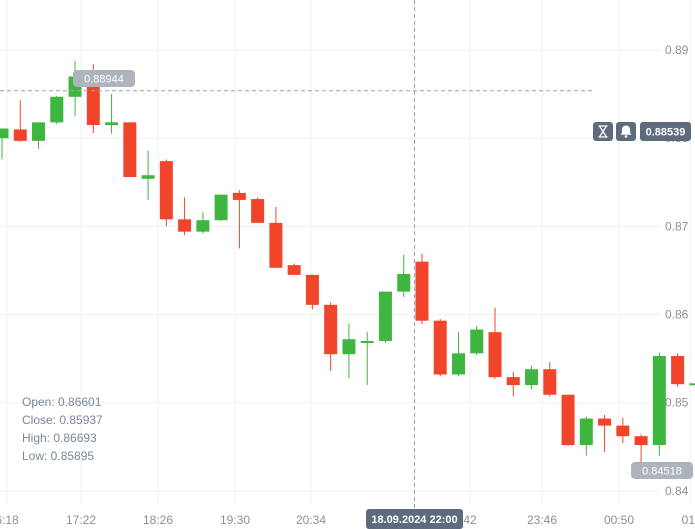  What do you see at coordinates (62, 420) in the screenshot?
I see `ohlc-close: Close: 0.85937` at bounding box center [62, 420].